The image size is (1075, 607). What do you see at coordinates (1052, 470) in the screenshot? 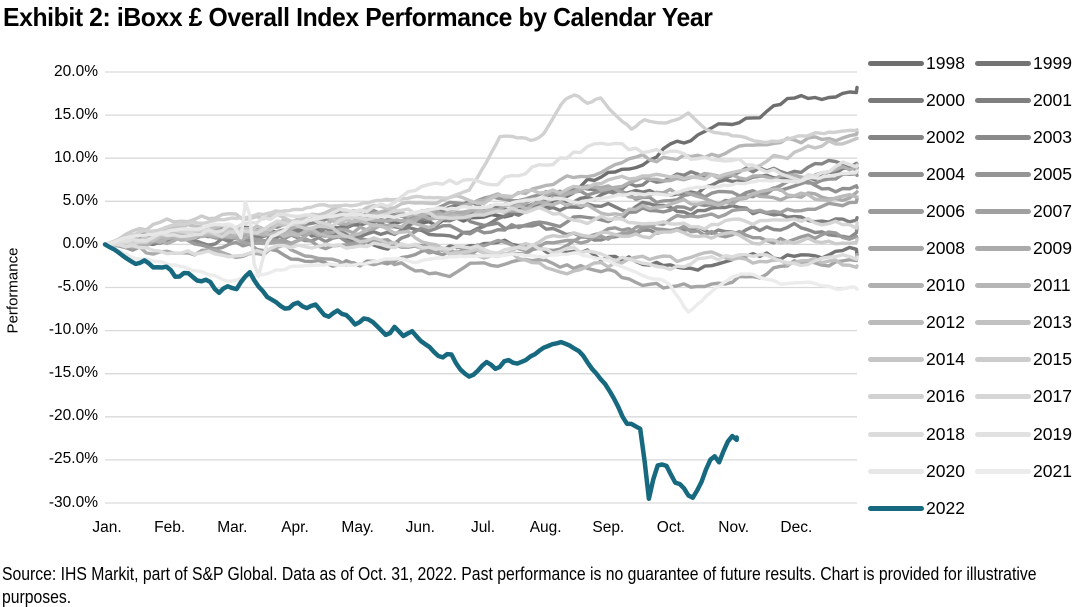
I see `legend-label-2021: 2021` at bounding box center [1052, 470].